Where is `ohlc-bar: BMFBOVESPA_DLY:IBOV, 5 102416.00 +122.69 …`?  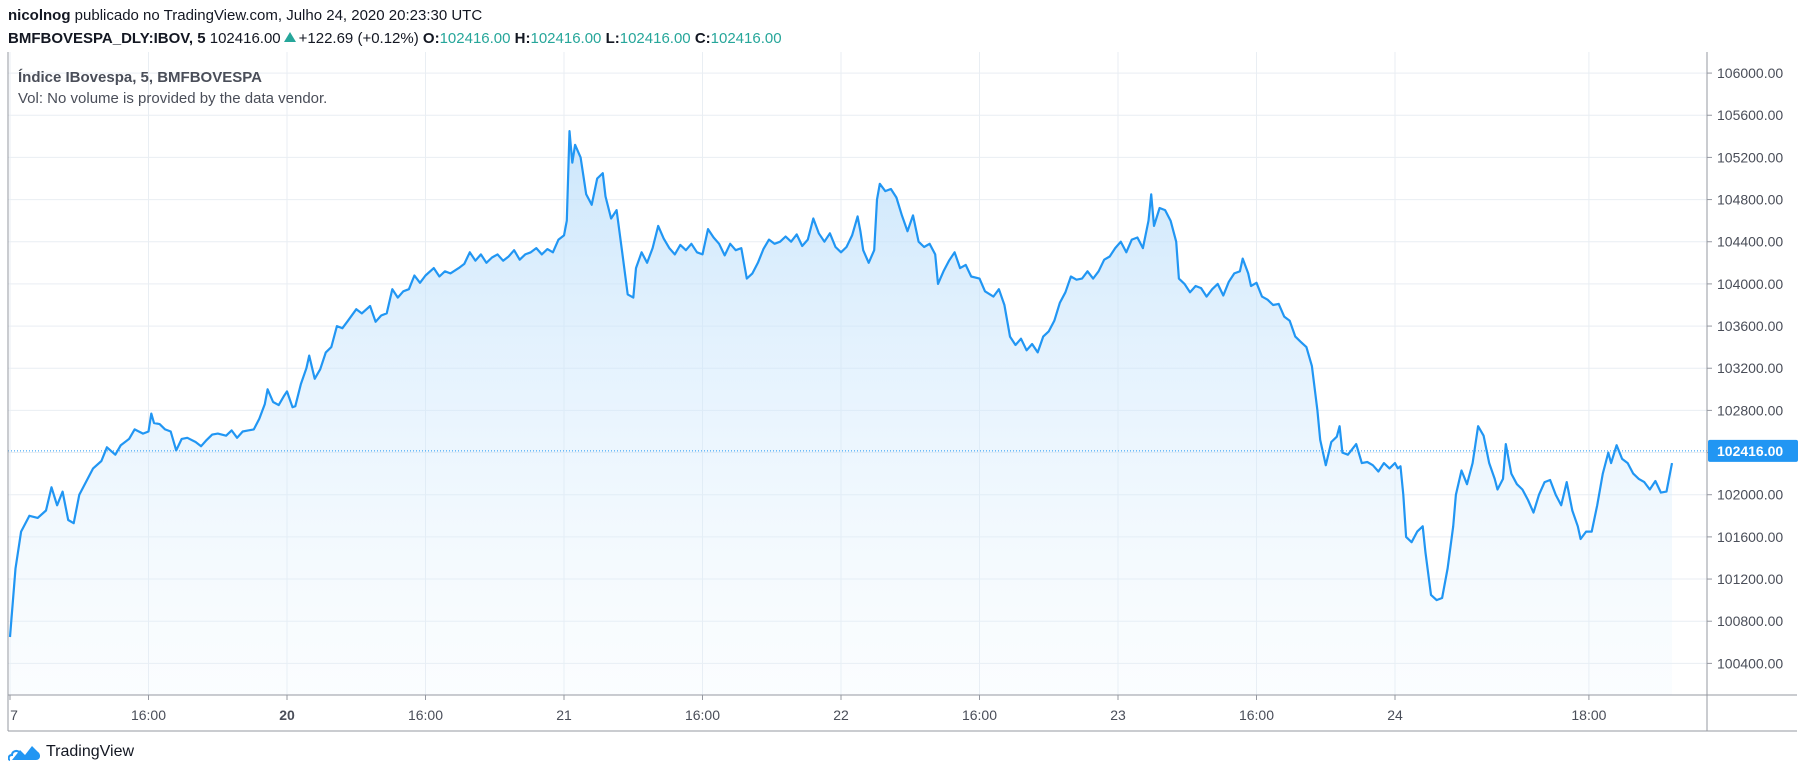 ohlc-bar: BMFBOVESPA_DLY:IBOV, 5 102416.00 +122.69 … is located at coordinates (395, 38).